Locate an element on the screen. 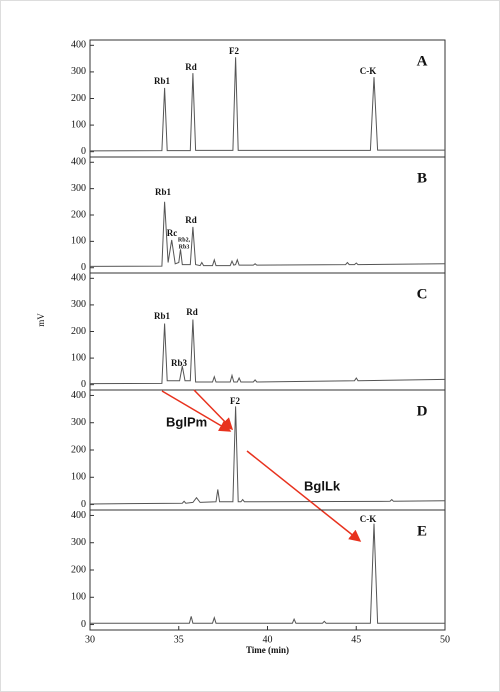  peak-label: Rb2, is located at coordinates (184, 240).